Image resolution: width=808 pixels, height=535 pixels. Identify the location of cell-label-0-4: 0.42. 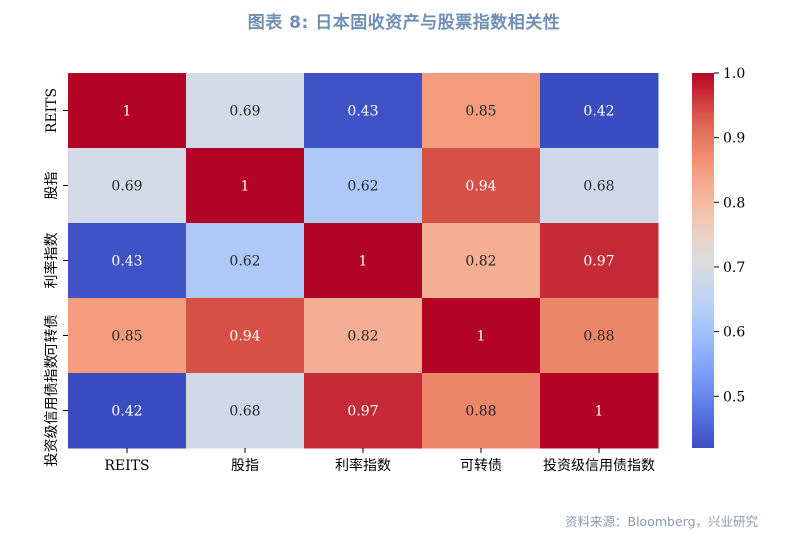
(598, 112).